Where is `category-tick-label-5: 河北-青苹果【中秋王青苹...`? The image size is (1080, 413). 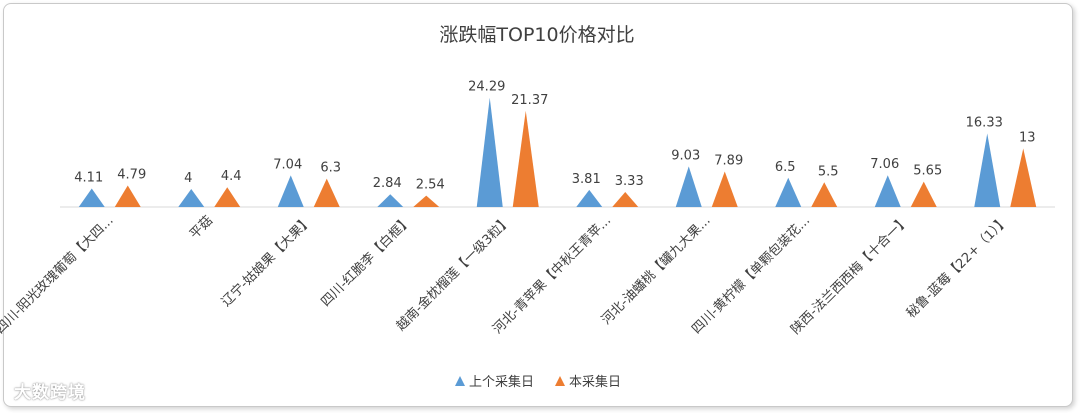 category-tick-label-5: 河北-青苹果【中秋王青苹... is located at coordinates (552, 275).